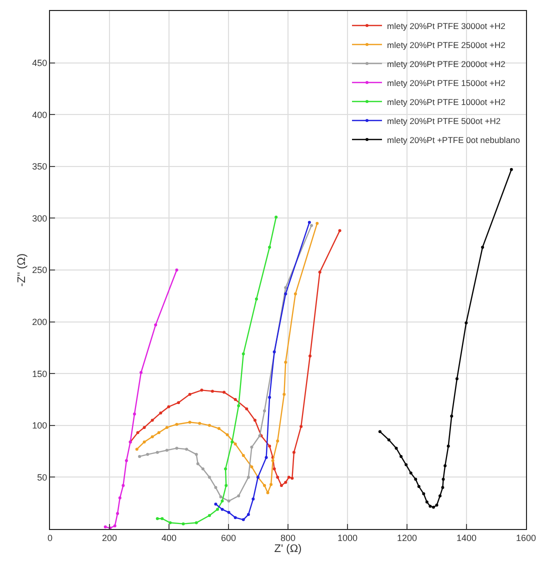 The width and height of the screenshot is (546, 562). I want to click on legend-label: mlety 20%Pt PTFE 3000ot +H2, so click(446, 25).